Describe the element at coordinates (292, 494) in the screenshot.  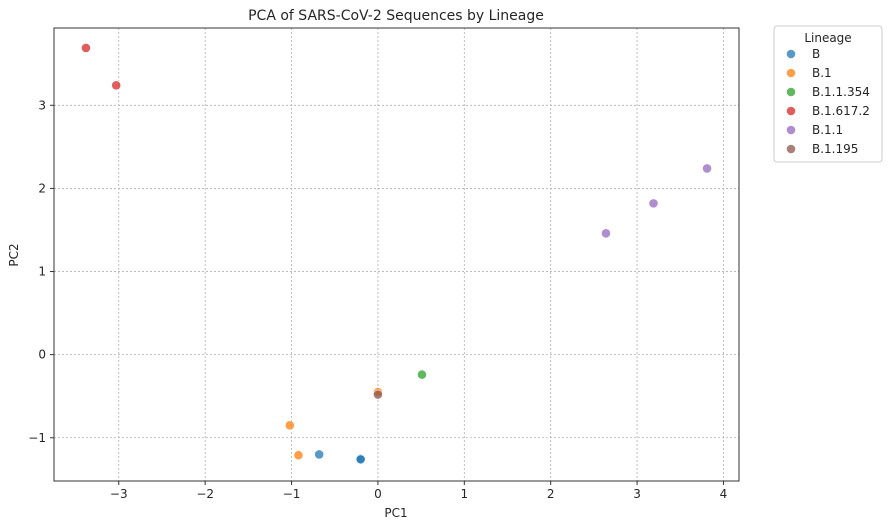
I see `x-tick-label: −1` at that location.